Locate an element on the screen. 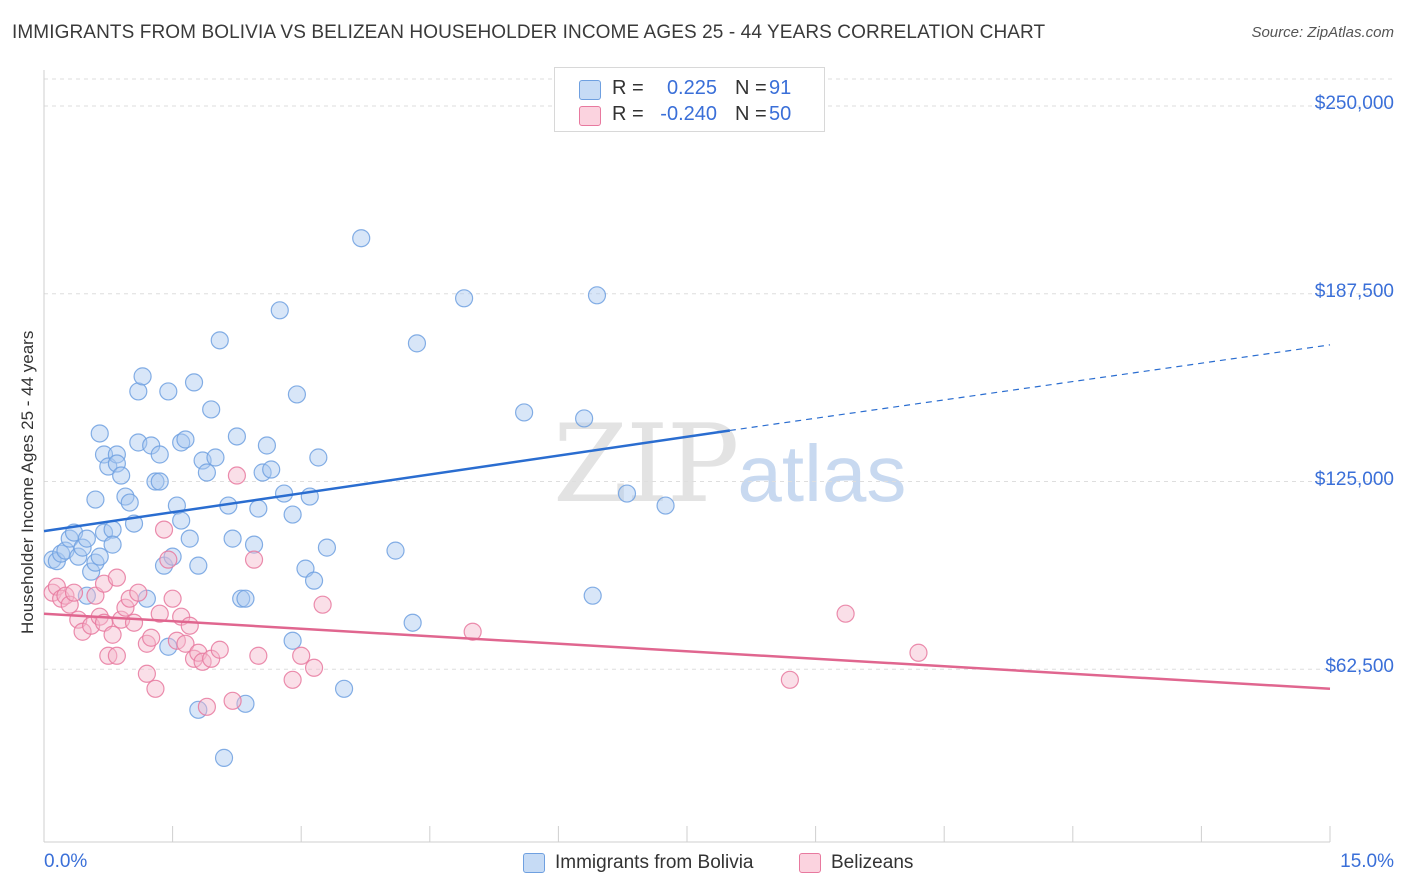  y-tick-label: $250,000 is located at coordinates (1354, 104).